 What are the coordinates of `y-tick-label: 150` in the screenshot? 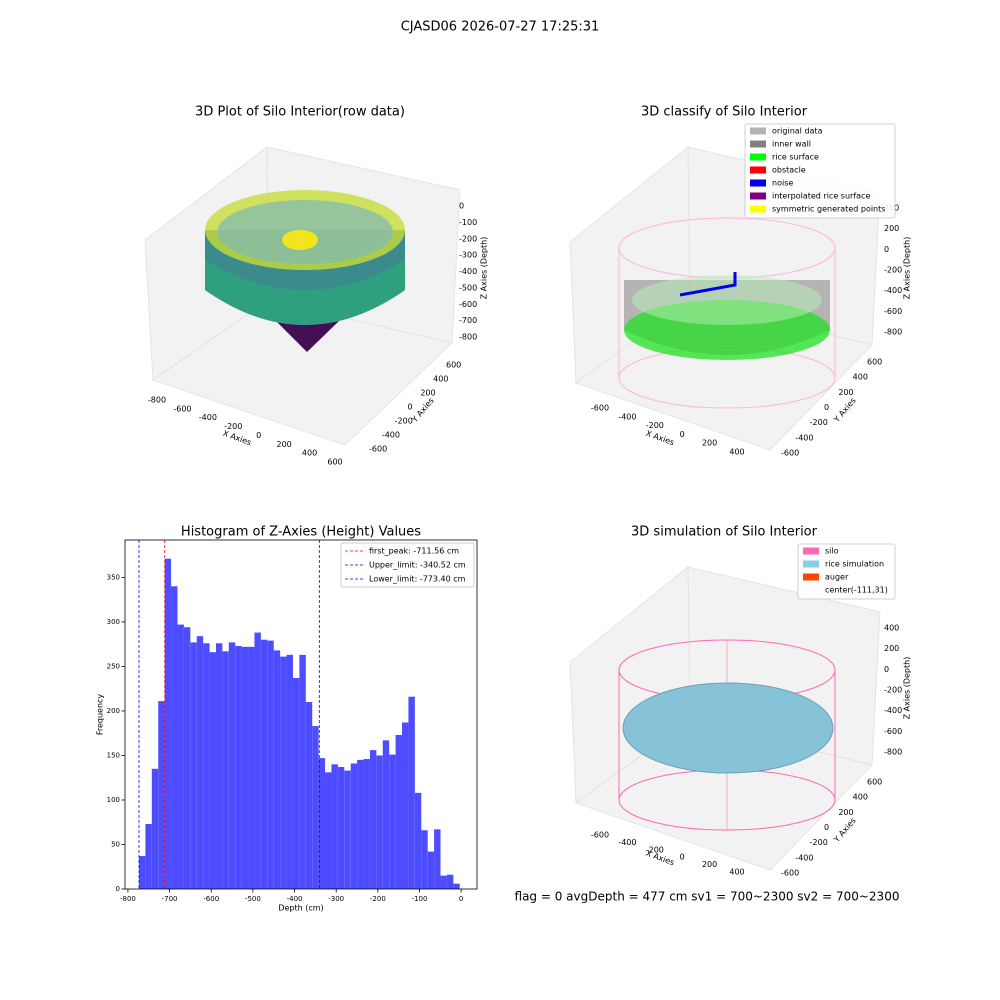 It's located at (113, 755).